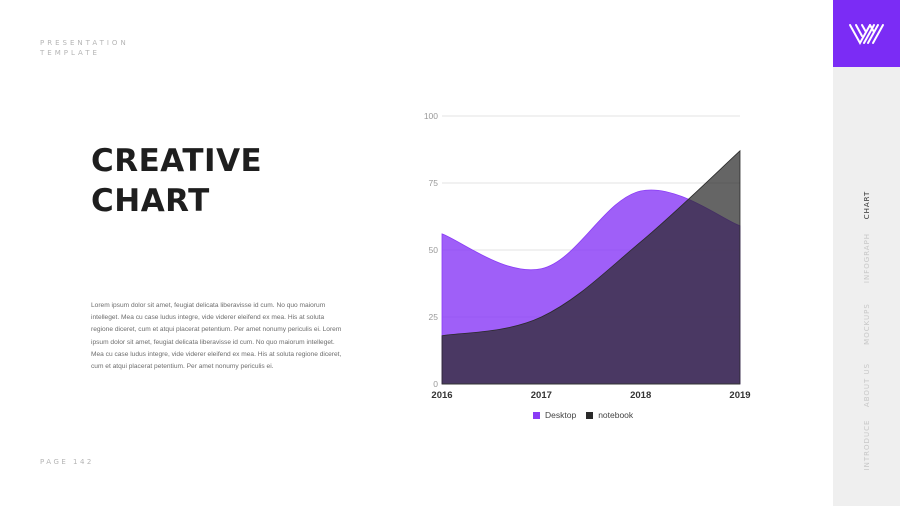 The width and height of the screenshot is (900, 506). I want to click on brand-line-1: PRESENTATION, so click(84, 43).